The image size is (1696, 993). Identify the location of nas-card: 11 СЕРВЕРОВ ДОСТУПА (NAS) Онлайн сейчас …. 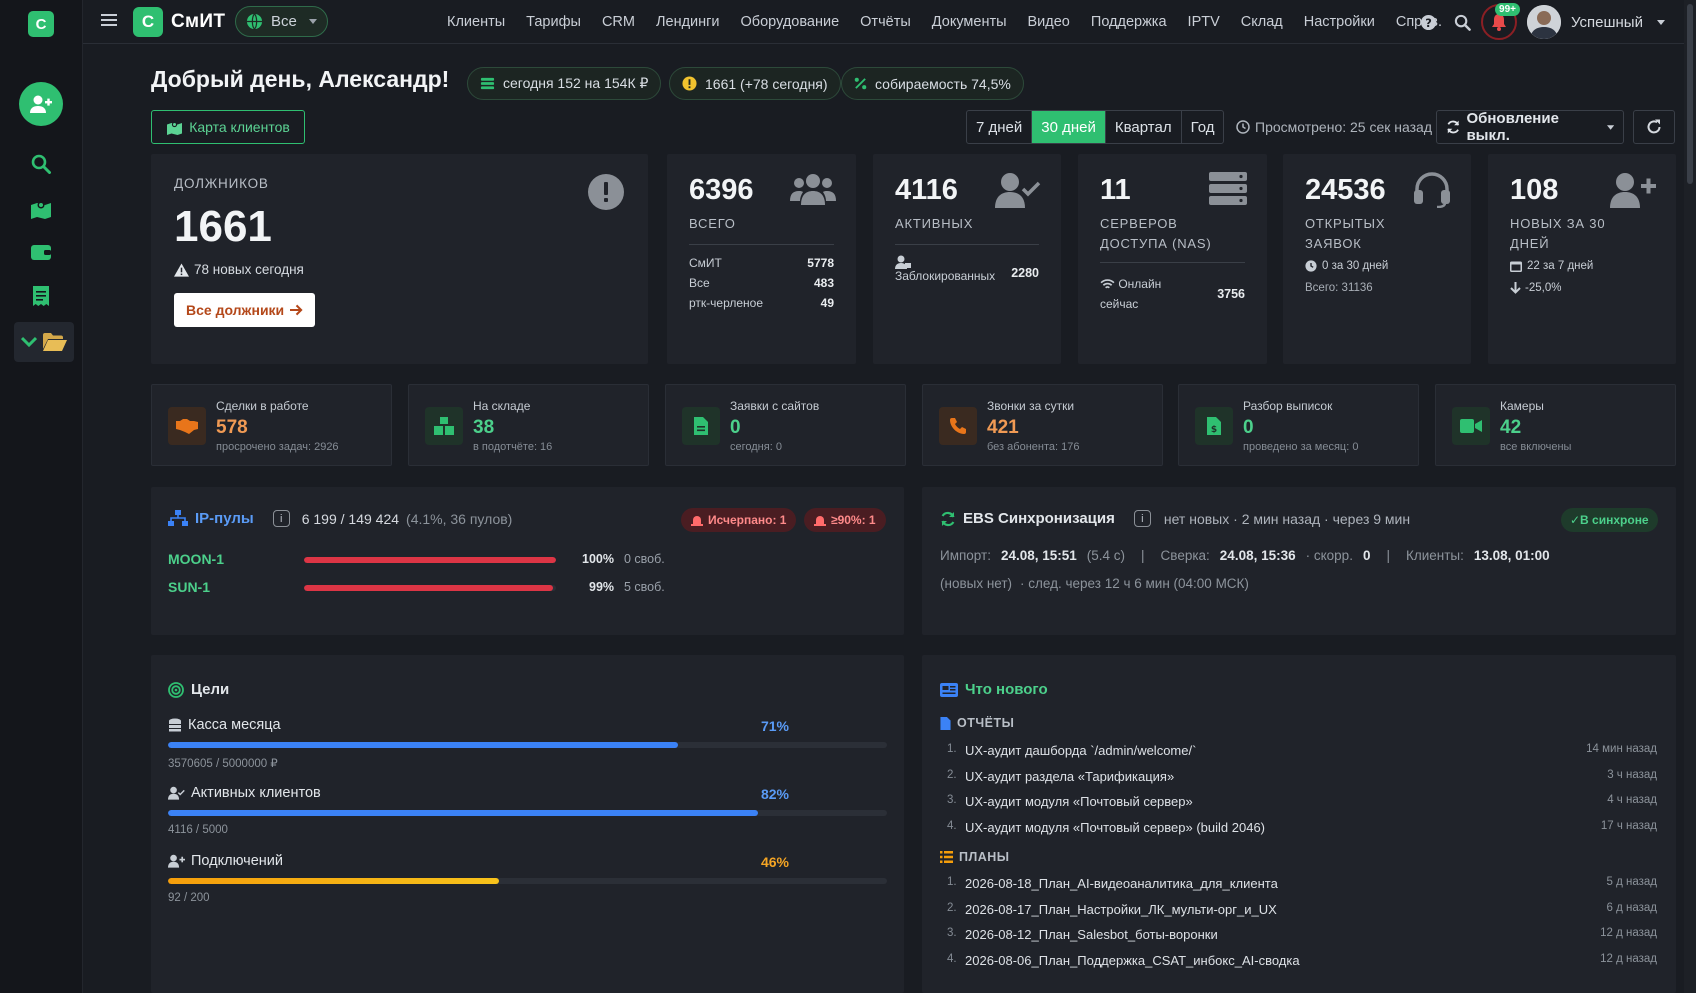
(1172, 259).